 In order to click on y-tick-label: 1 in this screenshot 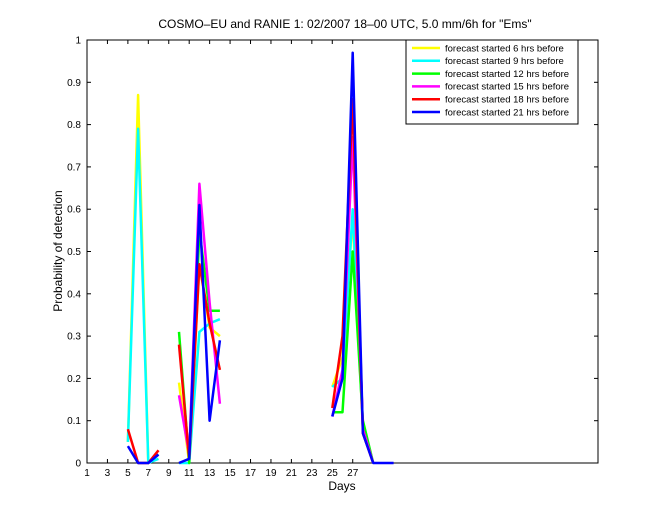, I will do `click(78, 41)`.